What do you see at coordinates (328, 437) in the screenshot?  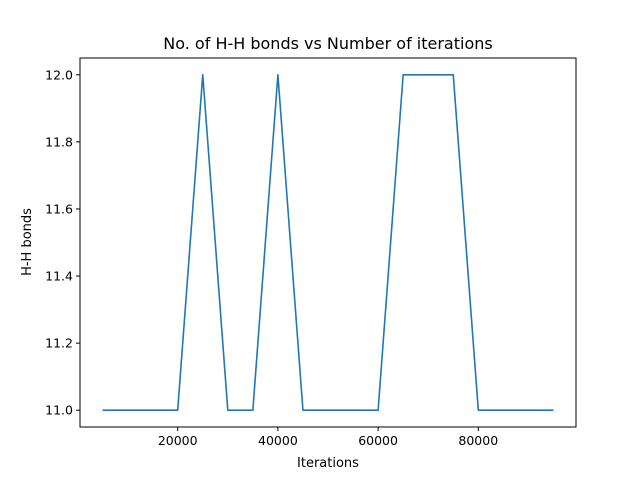 I see `x-axis-ticks: 20000 40000 60000 80000` at bounding box center [328, 437].